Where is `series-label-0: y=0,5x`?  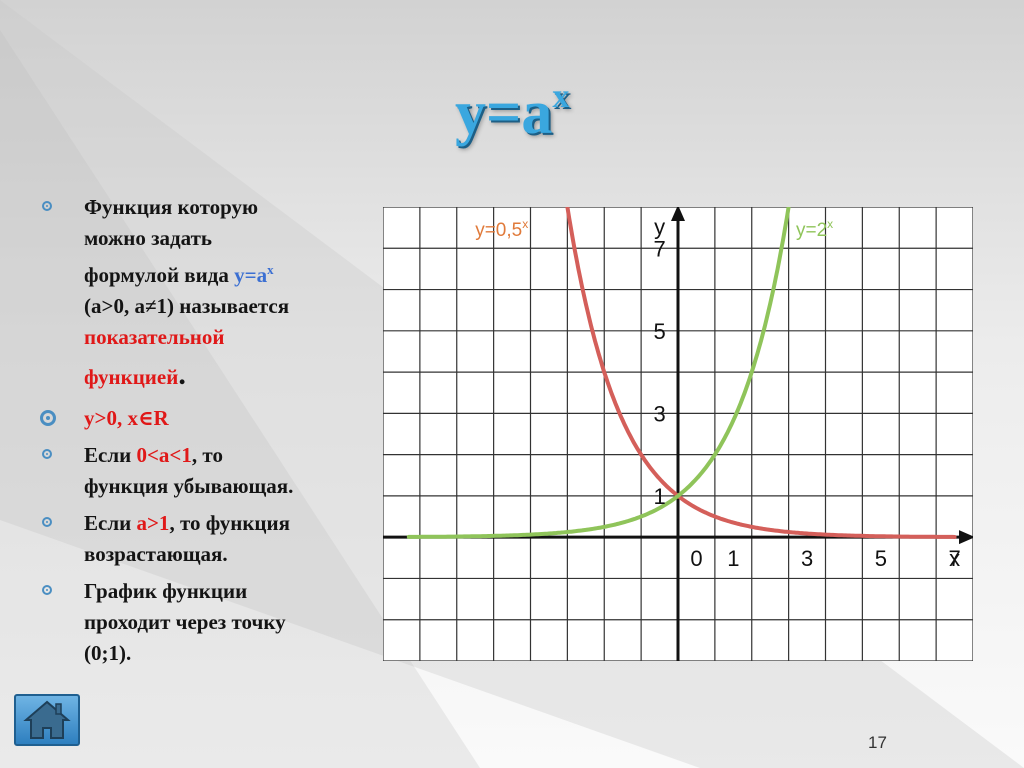 series-label-0: y=0,5x is located at coordinates (501, 229).